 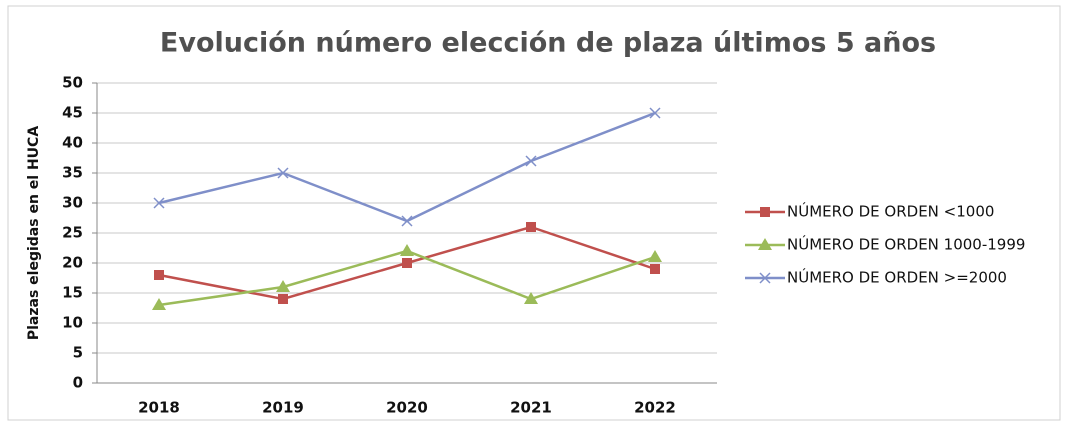 I want to click on x-tick-label: 2022, so click(x=655, y=408).